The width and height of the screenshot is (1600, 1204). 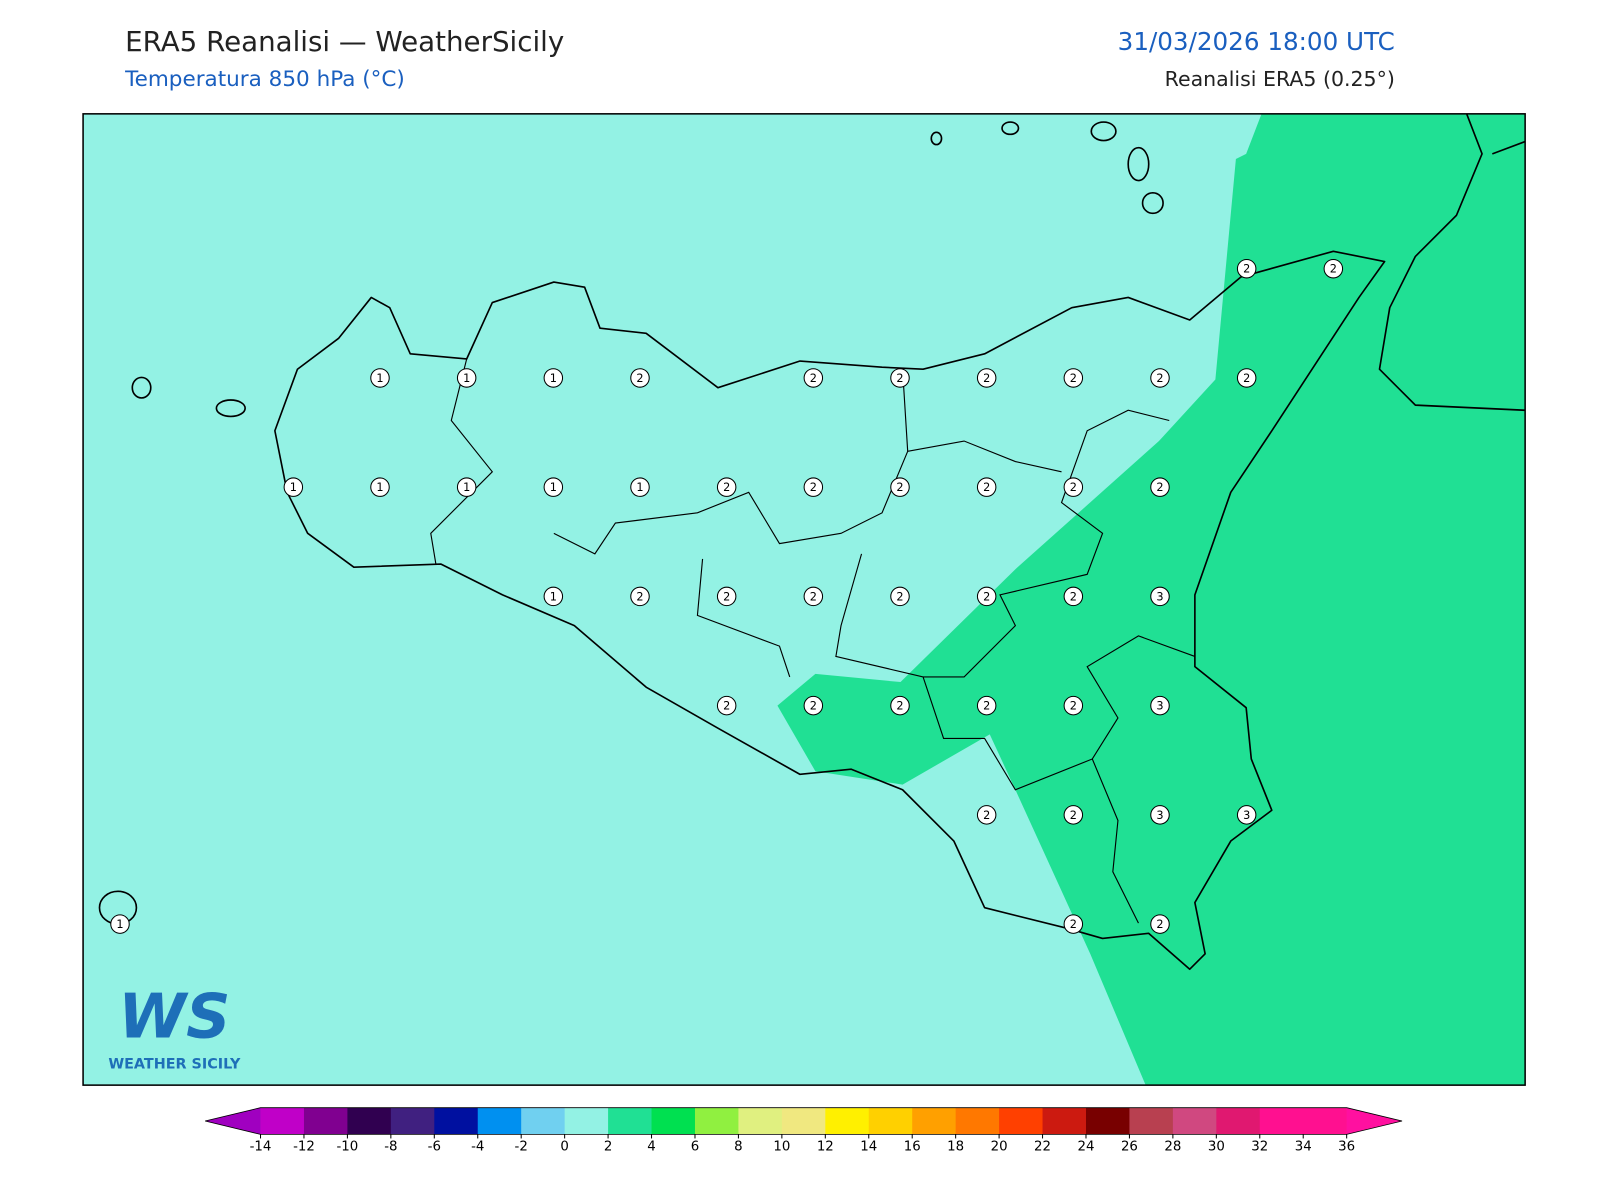 I want to click on colorbar-tick-label: 6, so click(x=695, y=1147).